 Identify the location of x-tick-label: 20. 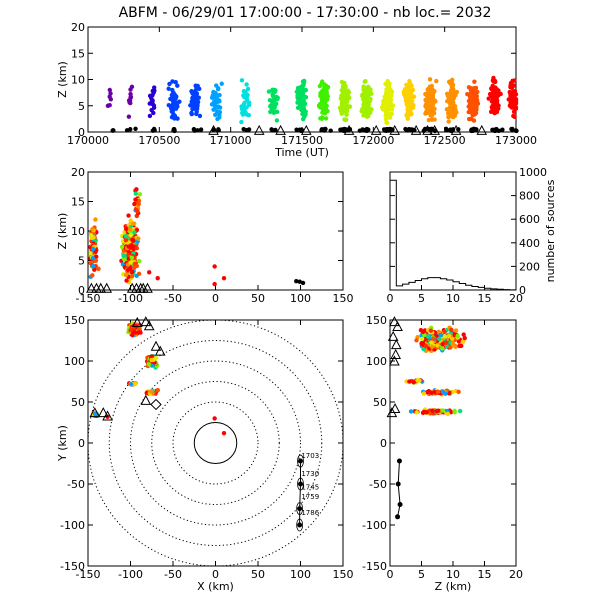
(516, 298).